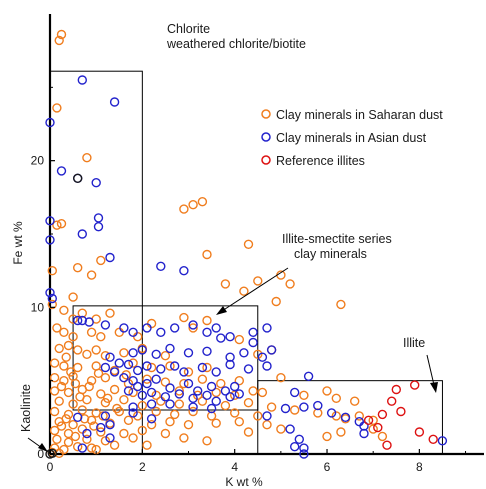 The height and width of the screenshot is (489, 486). Describe the element at coordinates (266, 160) in the screenshot. I see `legend-marker-reference` at that location.